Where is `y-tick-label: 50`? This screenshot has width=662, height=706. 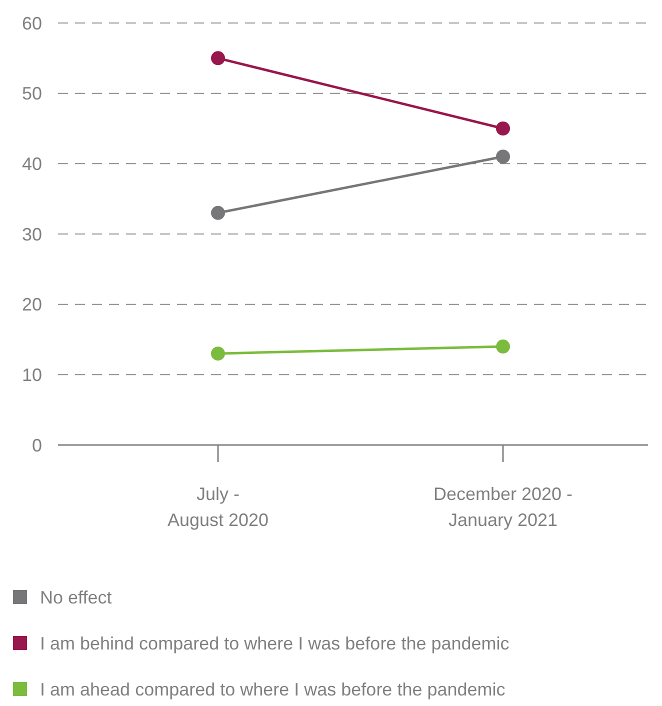 y-tick-label: 50 is located at coordinates (32, 94).